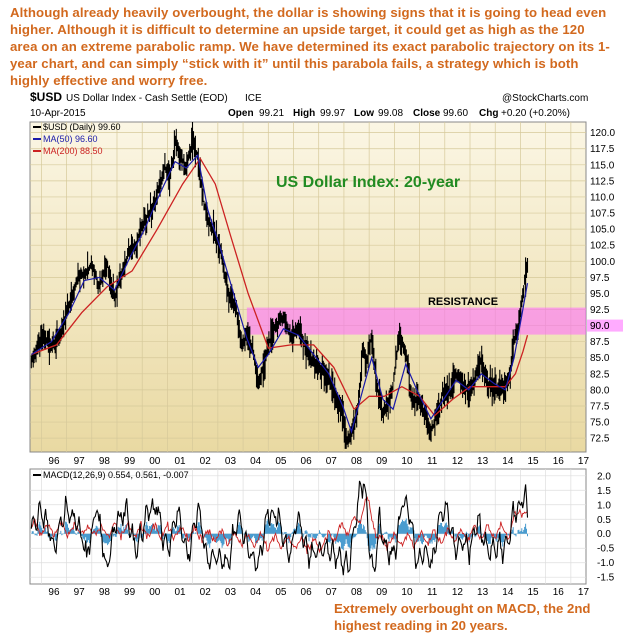 This screenshot has height=637, width=626. Describe the element at coordinates (130, 592) in the screenshot. I see `macd-x-tick-label: 99` at that location.